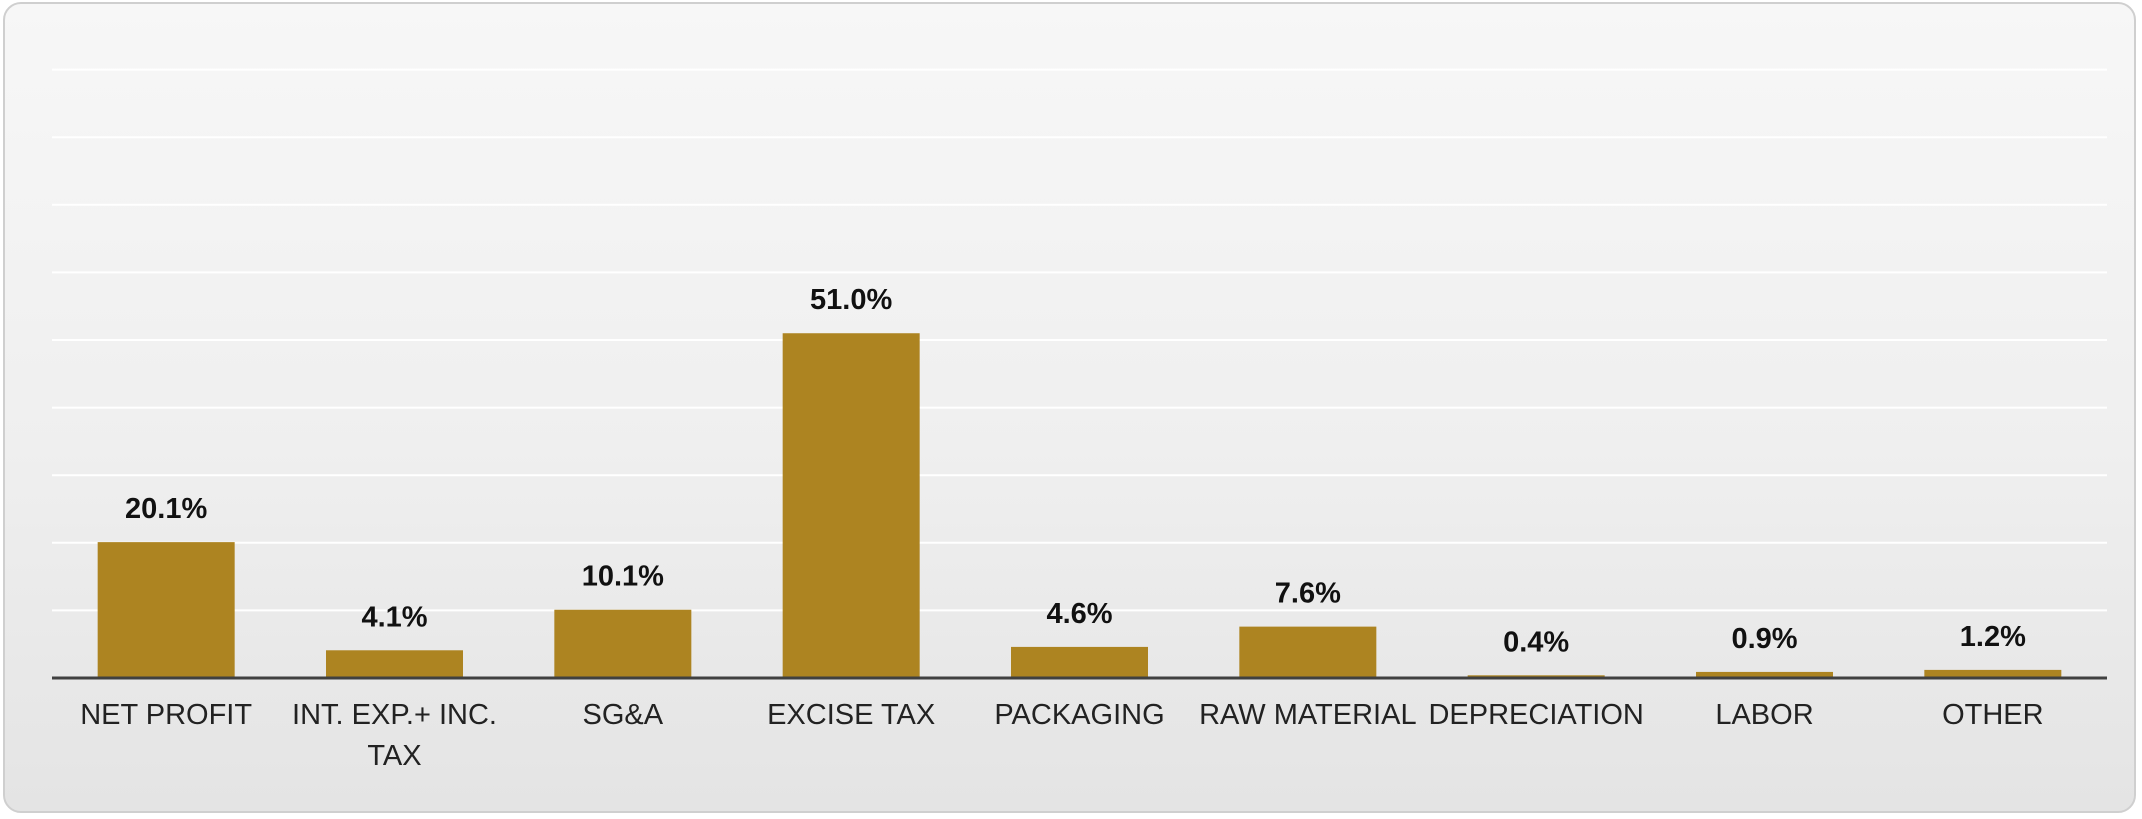  I want to click on data-label: 51.0%, so click(851, 300).